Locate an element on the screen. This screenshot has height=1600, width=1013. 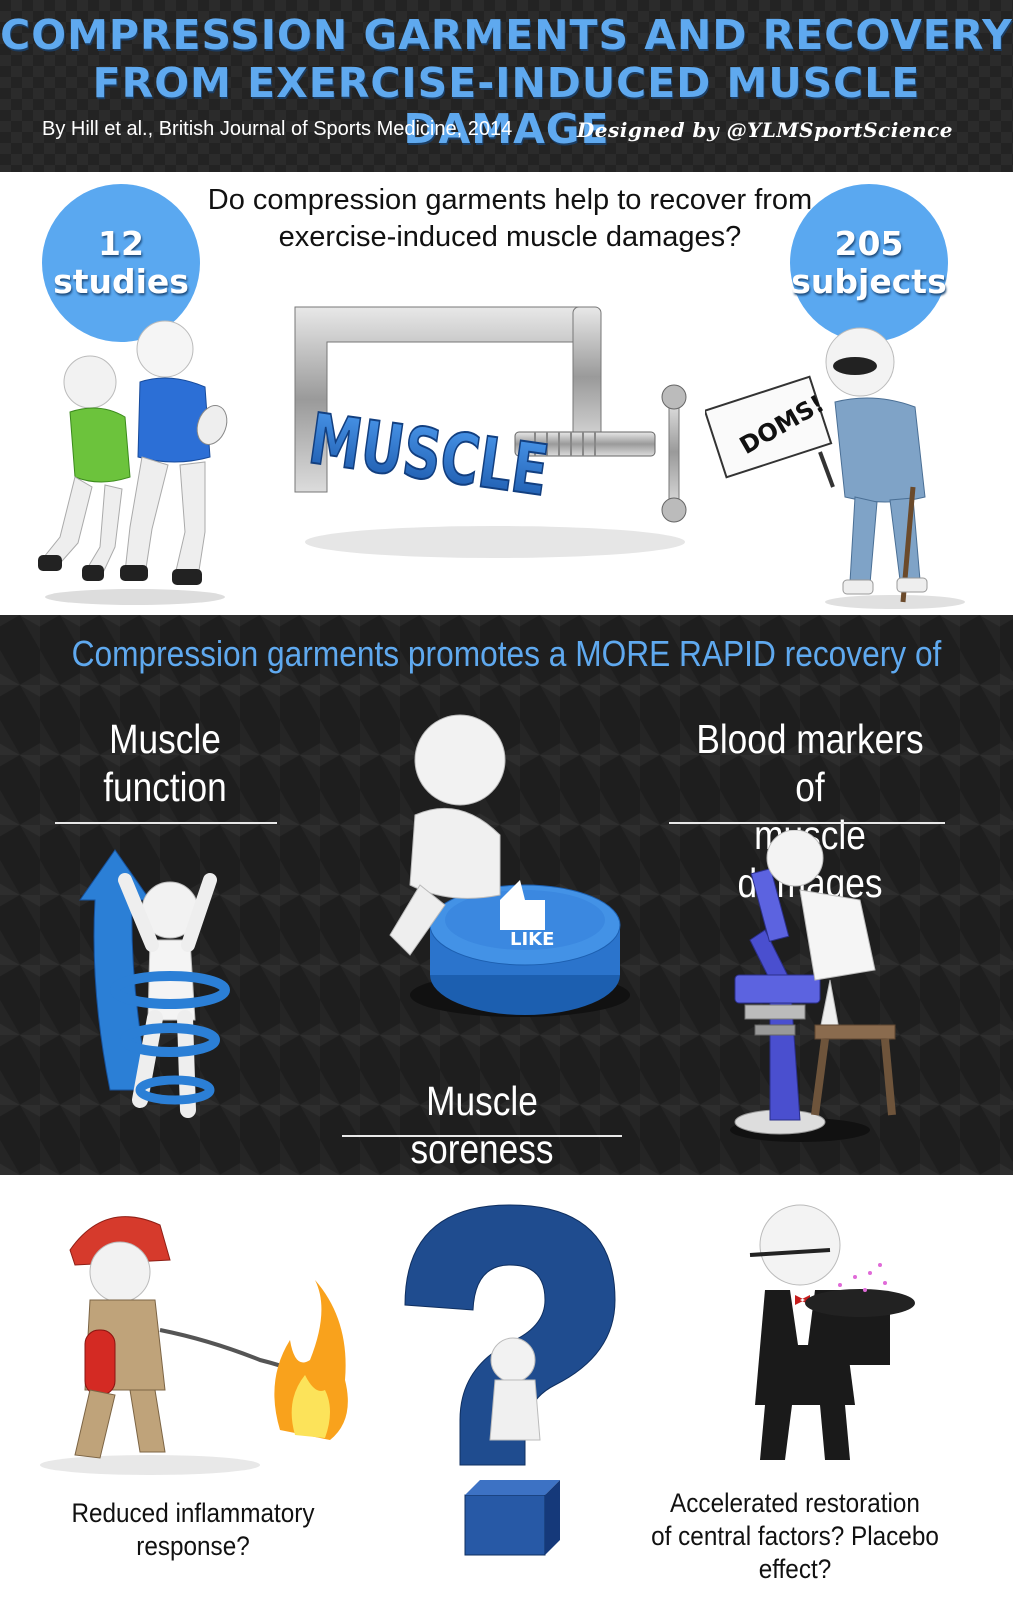
central-factors-line-1: Accelerated restoration is located at coordinates (795, 1503).